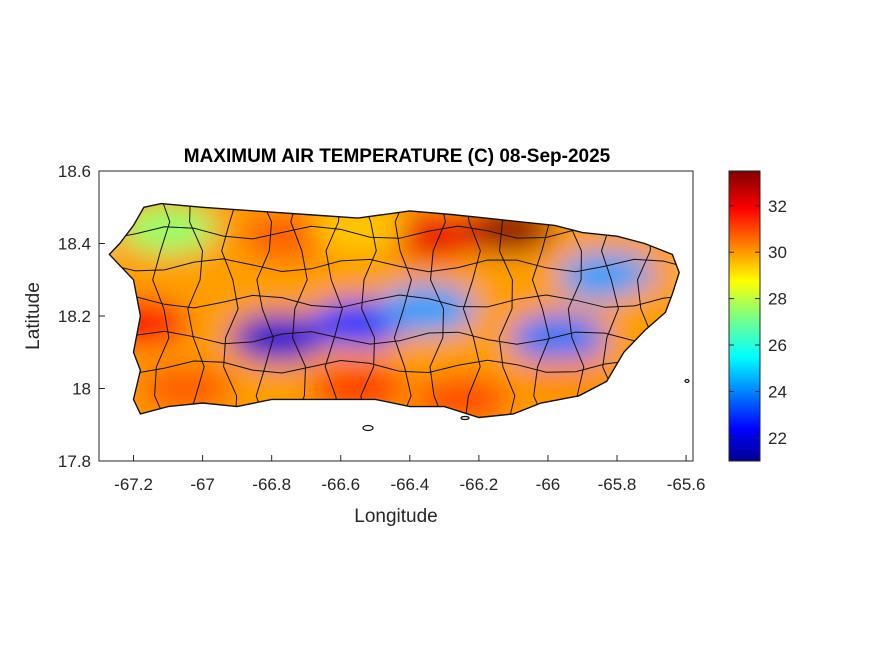 The width and height of the screenshot is (875, 656). What do you see at coordinates (409, 484) in the screenshot?
I see `x-tick-label: -66.4` at bounding box center [409, 484].